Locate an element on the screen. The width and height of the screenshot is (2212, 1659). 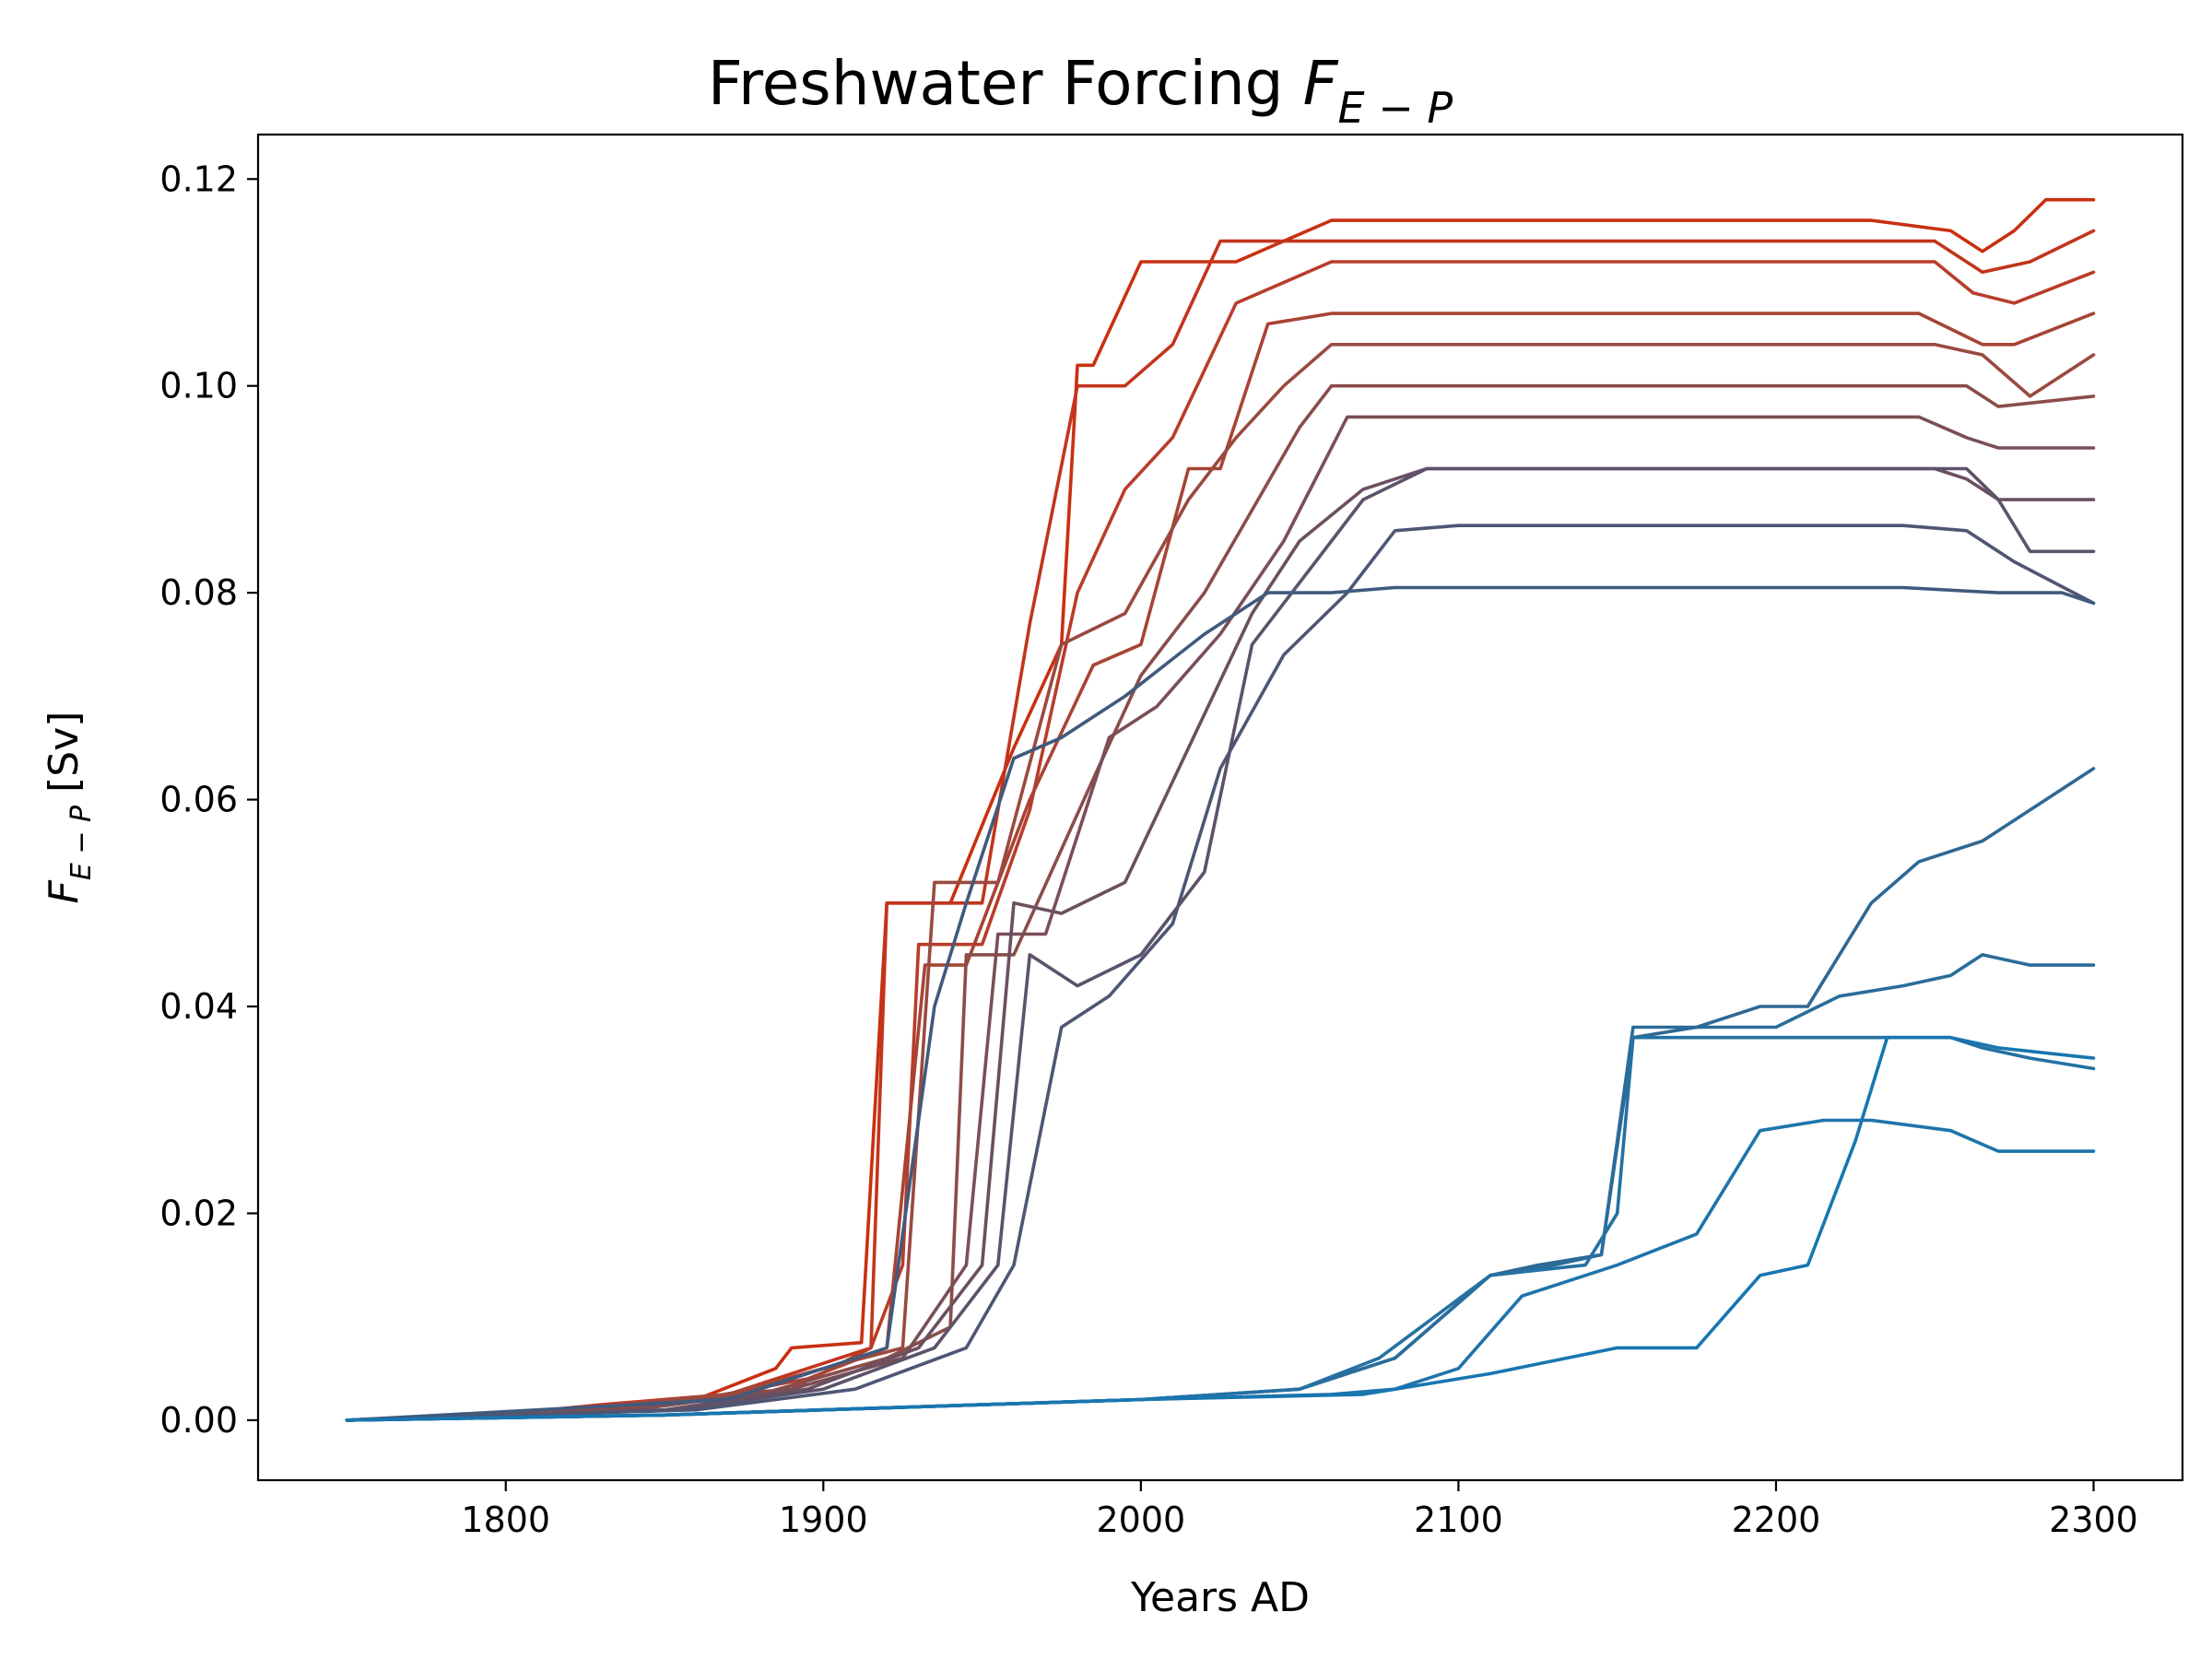
chart-title-main: Freshwater Forcing is located at coordinates (1005, 83).